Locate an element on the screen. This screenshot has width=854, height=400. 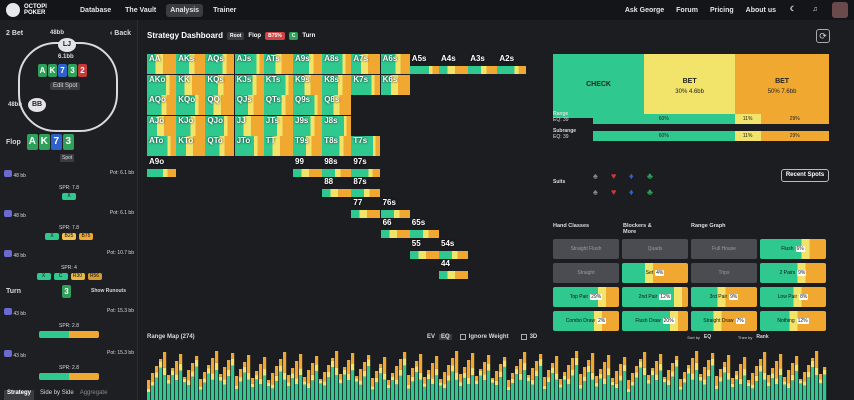
tab-aggregate: Aggregate is located at coordinates (93, 393).